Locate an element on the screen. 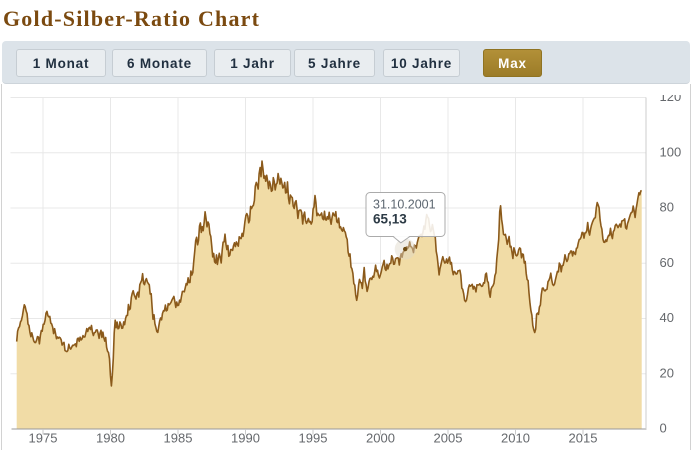 The image size is (698, 450). svg-text: 0 is located at coordinates (663, 428).